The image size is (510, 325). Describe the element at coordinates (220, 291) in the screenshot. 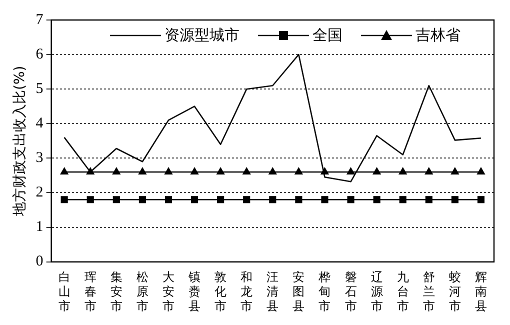

I see `x-tick-label: 敦化市` at that location.